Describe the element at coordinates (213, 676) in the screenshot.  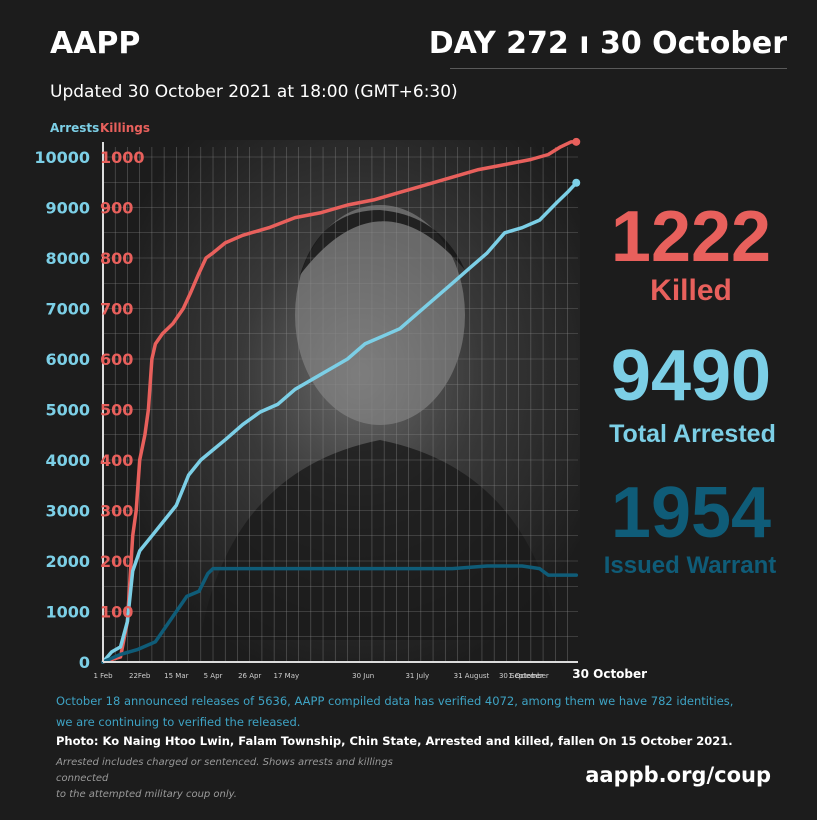
I see `x-tick-label: 5 Apr` at that location.